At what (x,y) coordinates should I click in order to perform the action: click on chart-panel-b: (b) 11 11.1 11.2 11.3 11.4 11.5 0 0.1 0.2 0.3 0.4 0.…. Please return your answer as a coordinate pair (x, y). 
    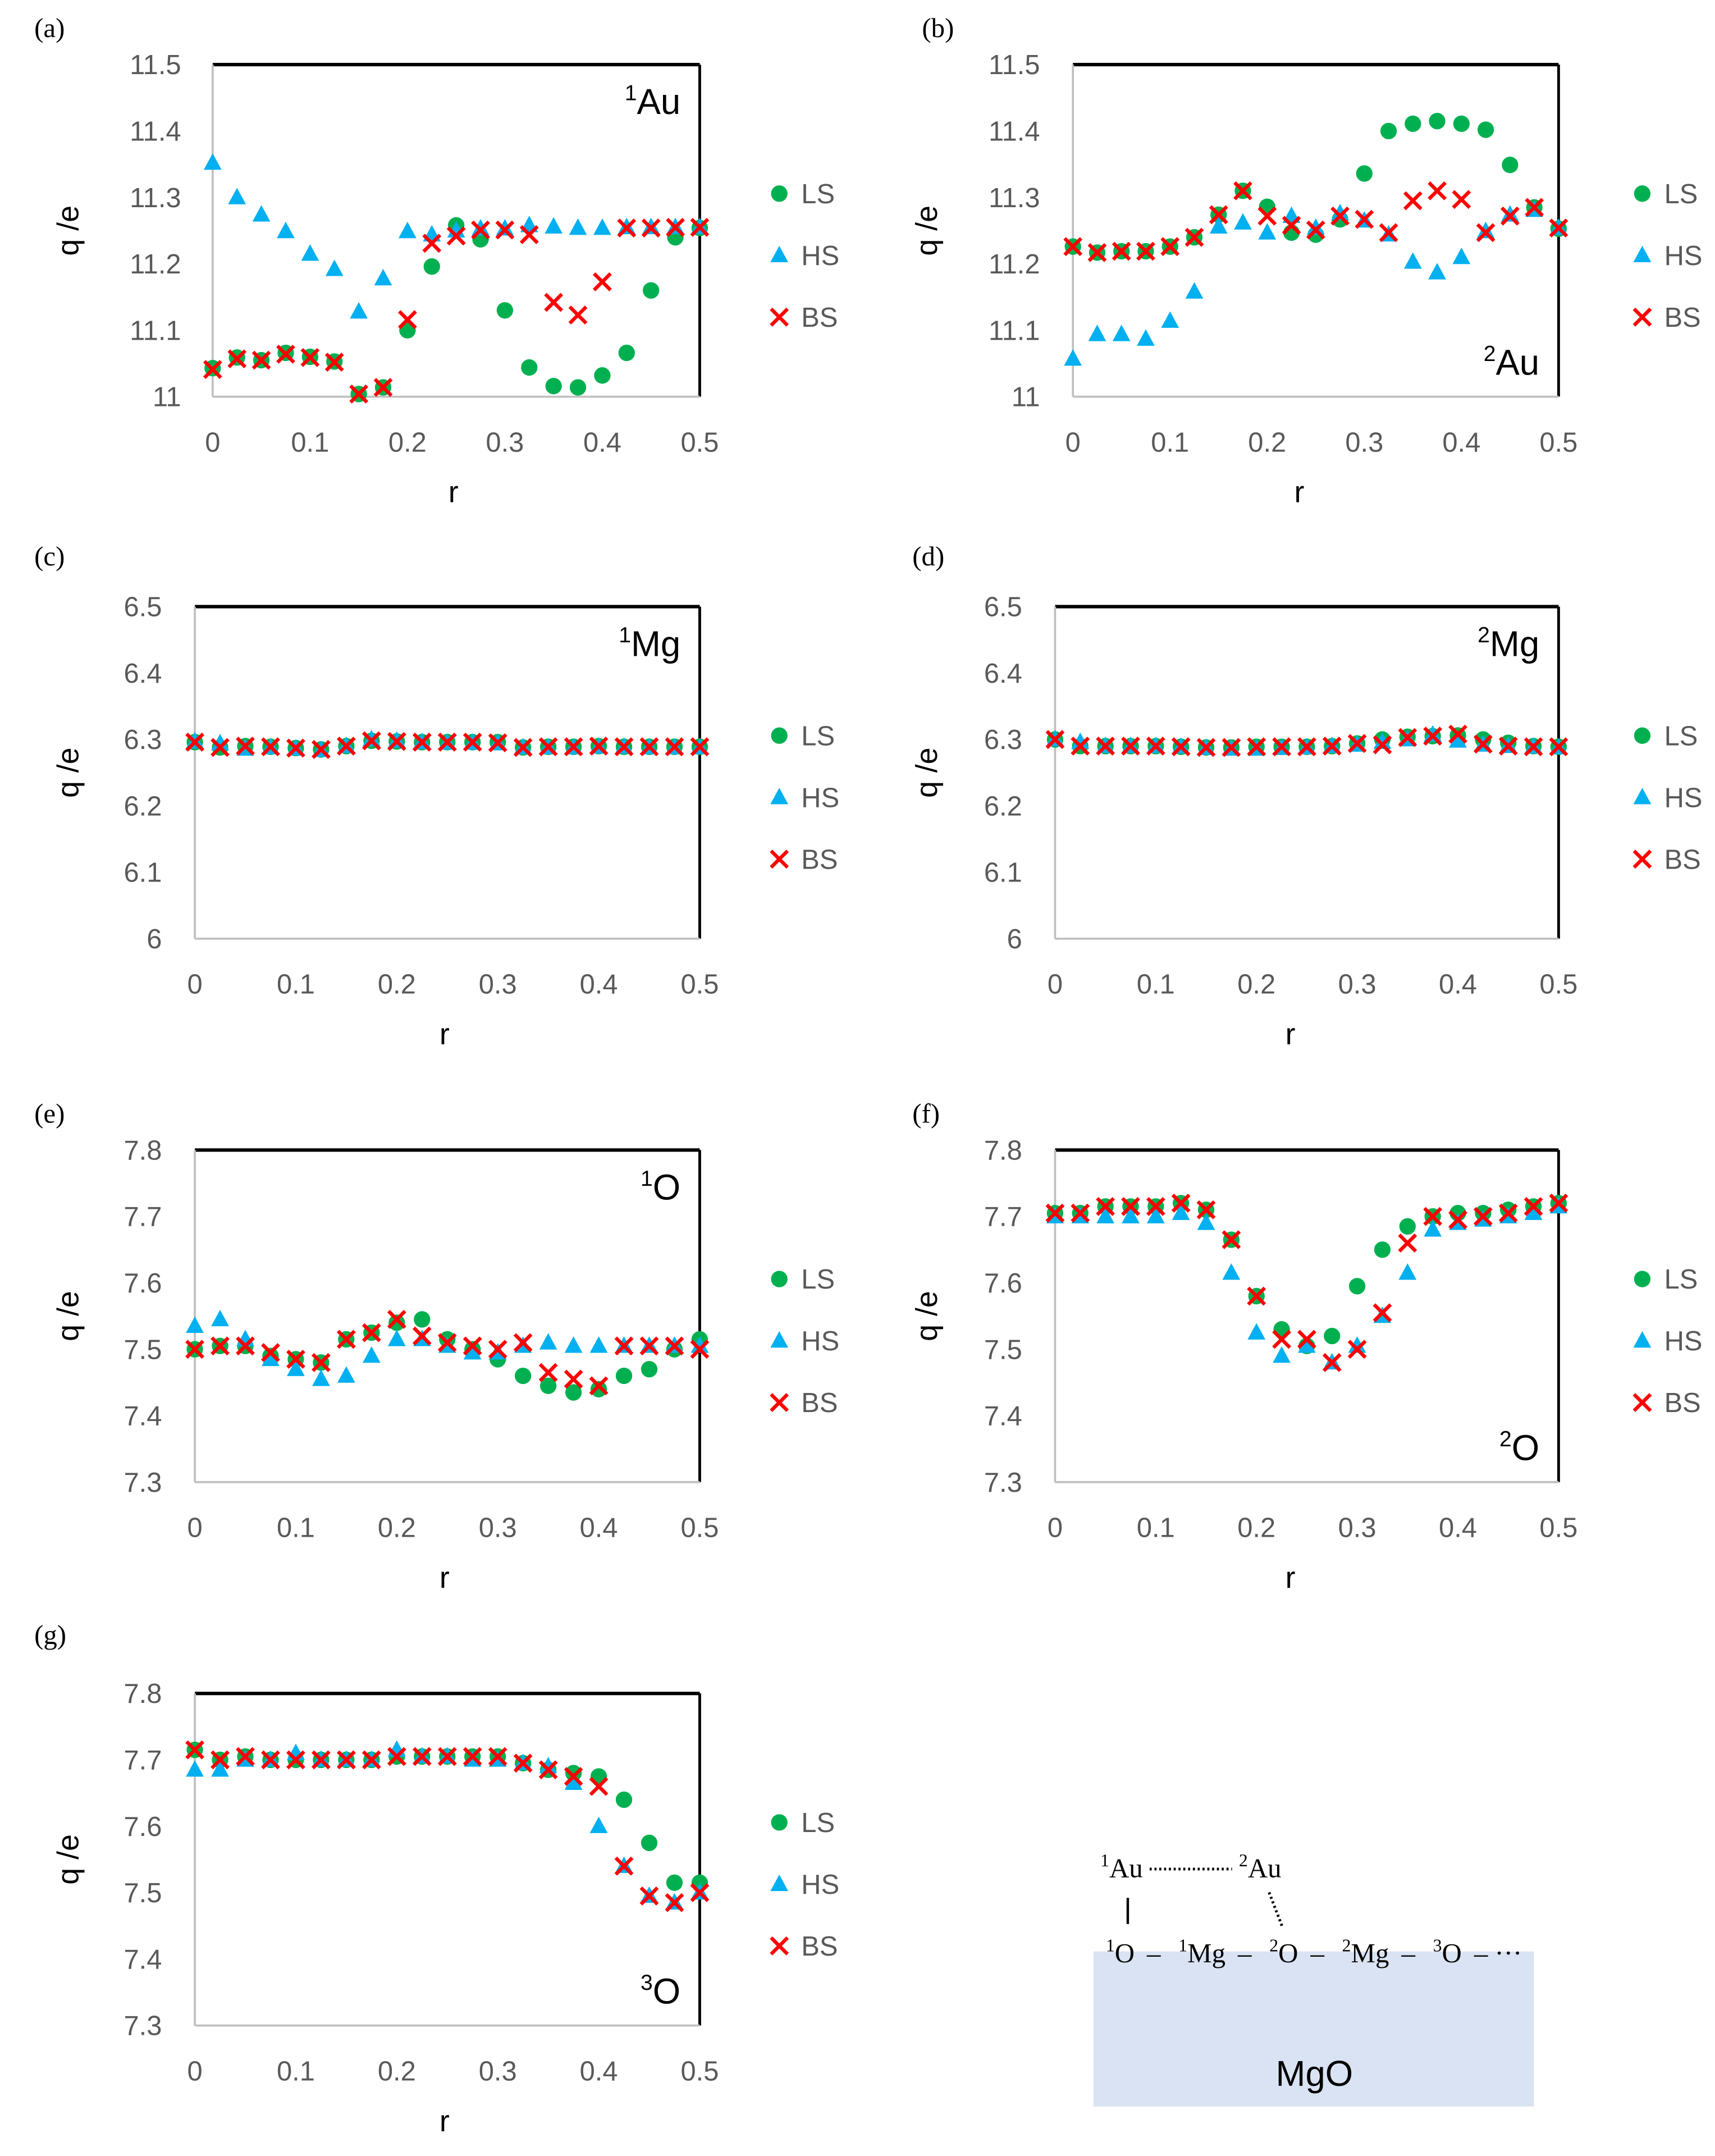
    Looking at the image, I should click on (1306, 260).